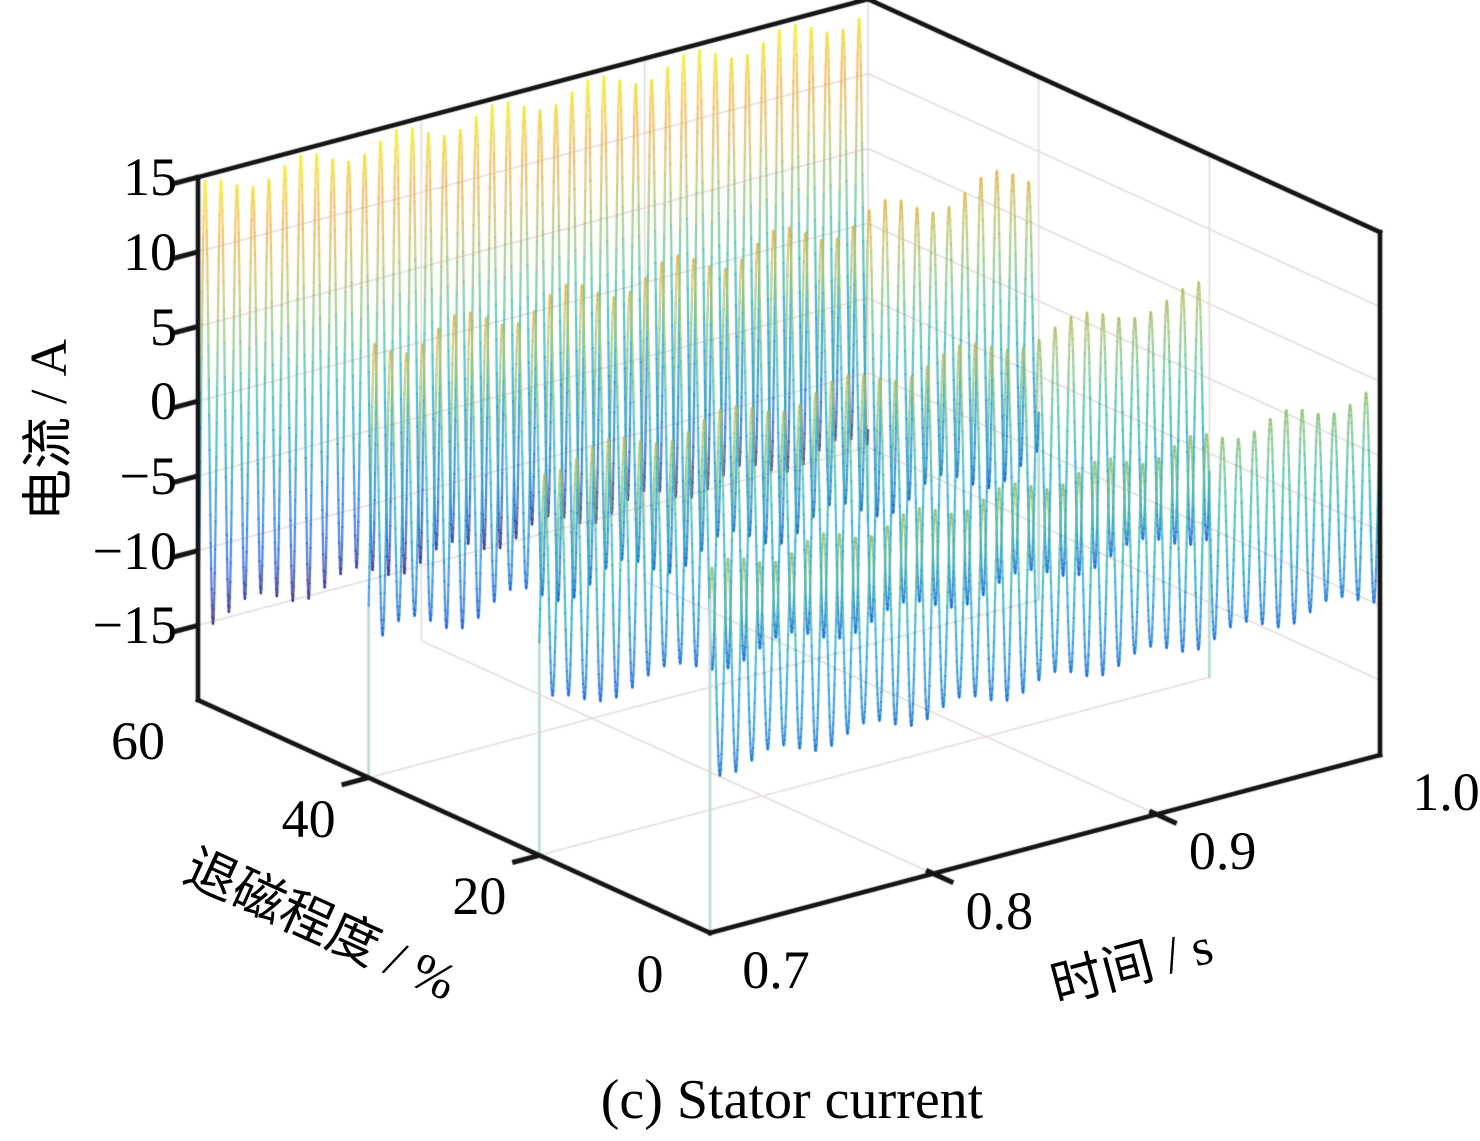  Describe the element at coordinates (134, 550) in the screenshot. I see `z-tick-label: −10` at that location.